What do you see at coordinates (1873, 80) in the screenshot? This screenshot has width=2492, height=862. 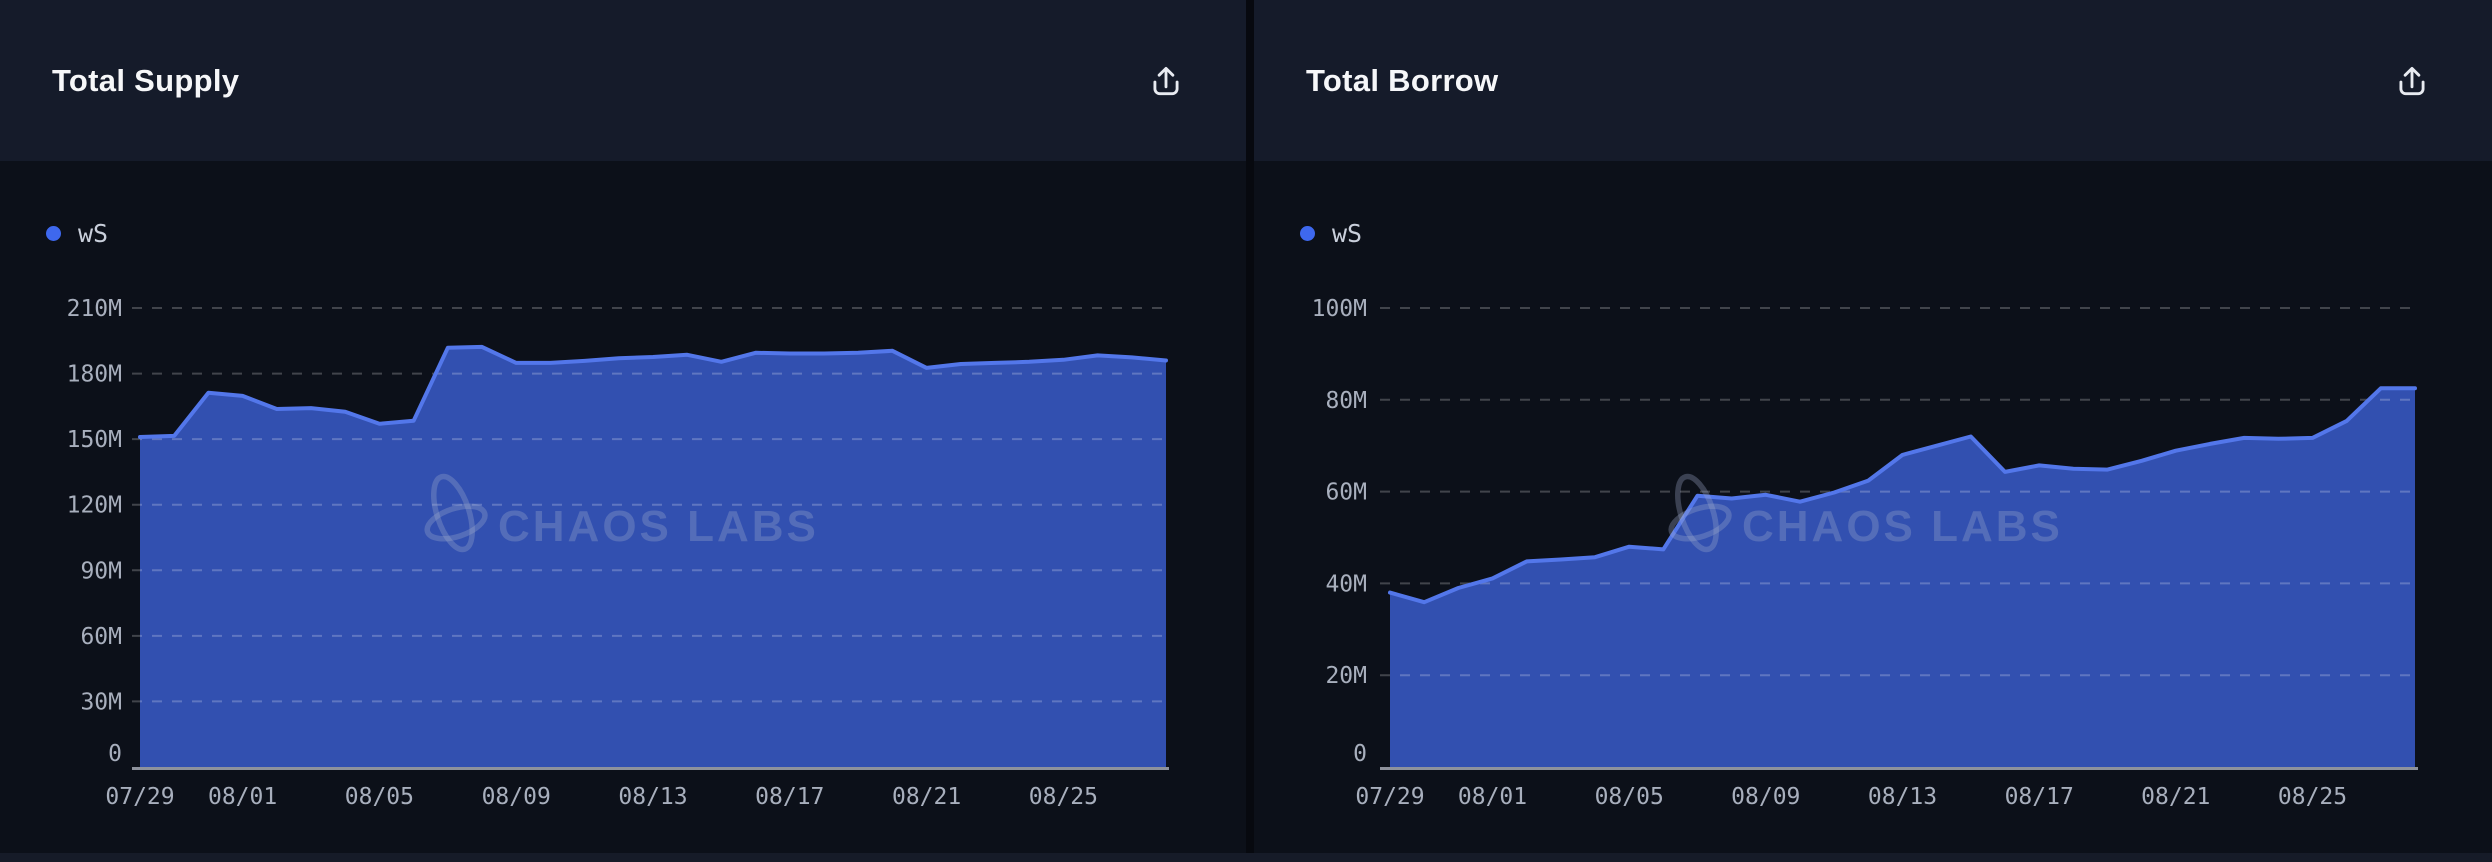 I see `total-borrow-header: Total Borrow` at bounding box center [1873, 80].